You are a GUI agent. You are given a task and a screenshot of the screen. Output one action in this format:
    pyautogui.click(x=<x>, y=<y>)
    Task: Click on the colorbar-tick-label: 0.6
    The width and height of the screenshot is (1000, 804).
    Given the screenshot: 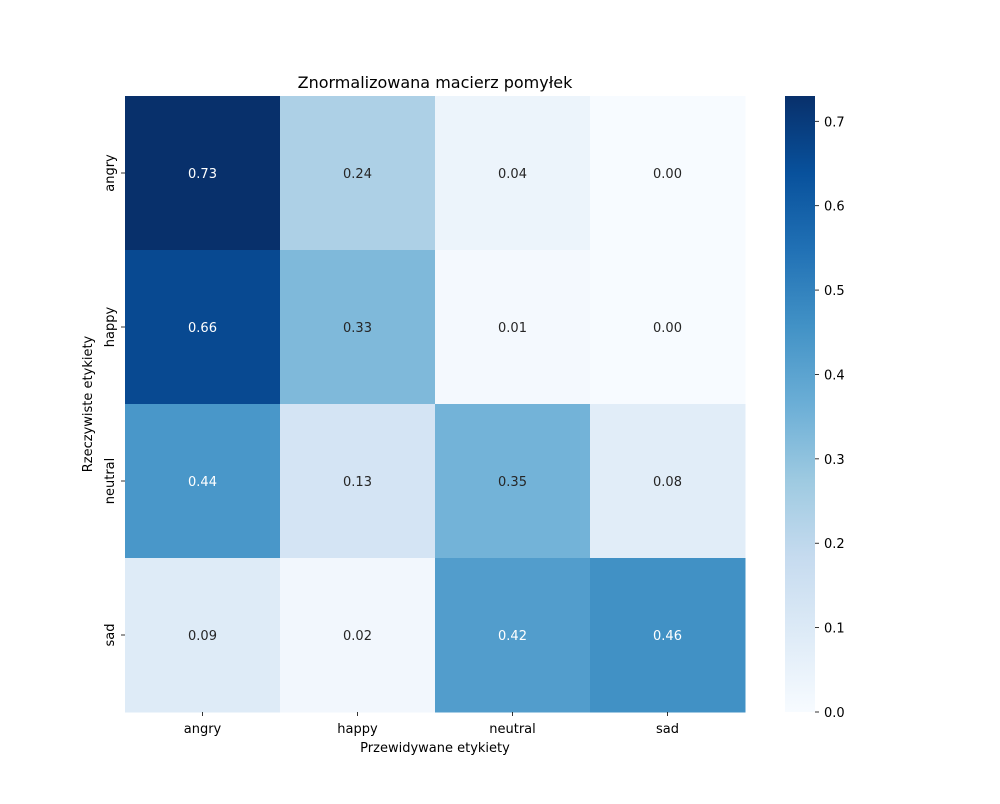 What is the action you would take?
    pyautogui.click(x=834, y=207)
    